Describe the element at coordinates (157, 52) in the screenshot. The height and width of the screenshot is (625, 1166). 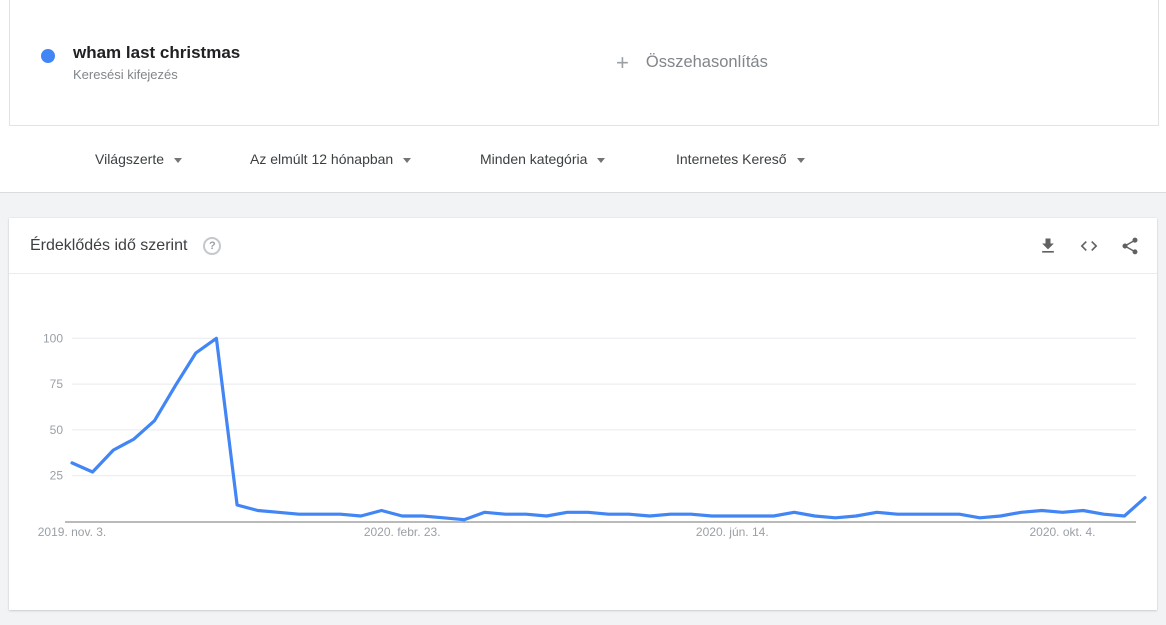
I see `search-term-title: wham last christmas` at that location.